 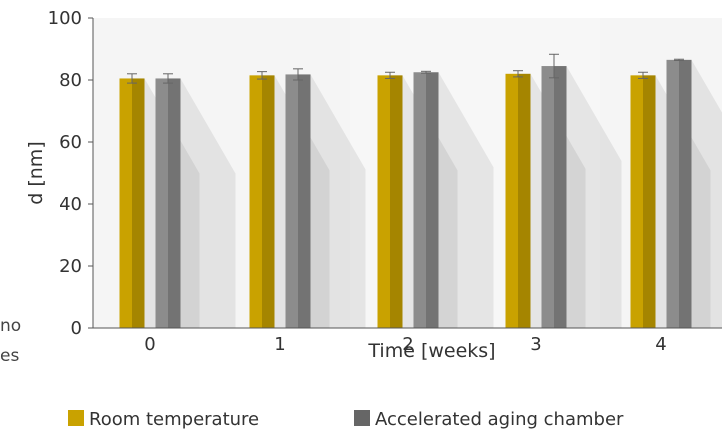 What do you see at coordinates (70, 142) in the screenshot?
I see `y-tick-label: 60` at bounding box center [70, 142].